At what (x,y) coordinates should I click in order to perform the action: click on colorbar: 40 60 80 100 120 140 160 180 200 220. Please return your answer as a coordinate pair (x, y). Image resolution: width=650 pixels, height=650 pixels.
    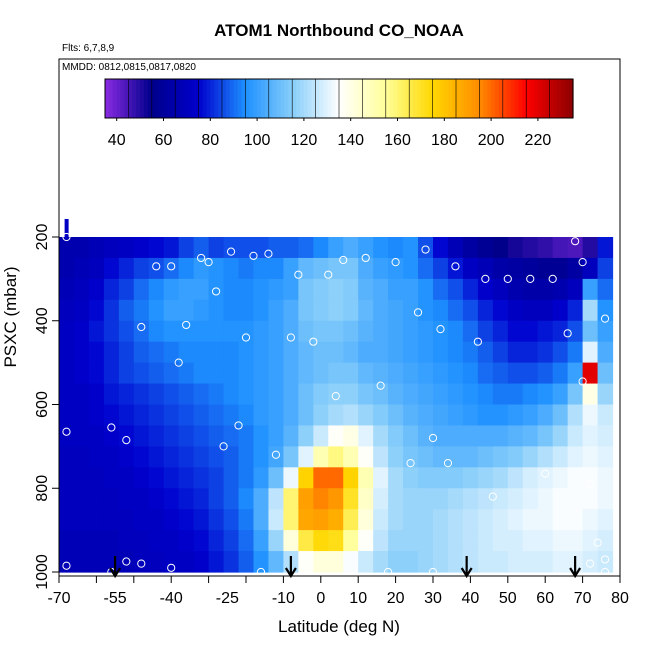
    Looking at the image, I should click on (339, 113).